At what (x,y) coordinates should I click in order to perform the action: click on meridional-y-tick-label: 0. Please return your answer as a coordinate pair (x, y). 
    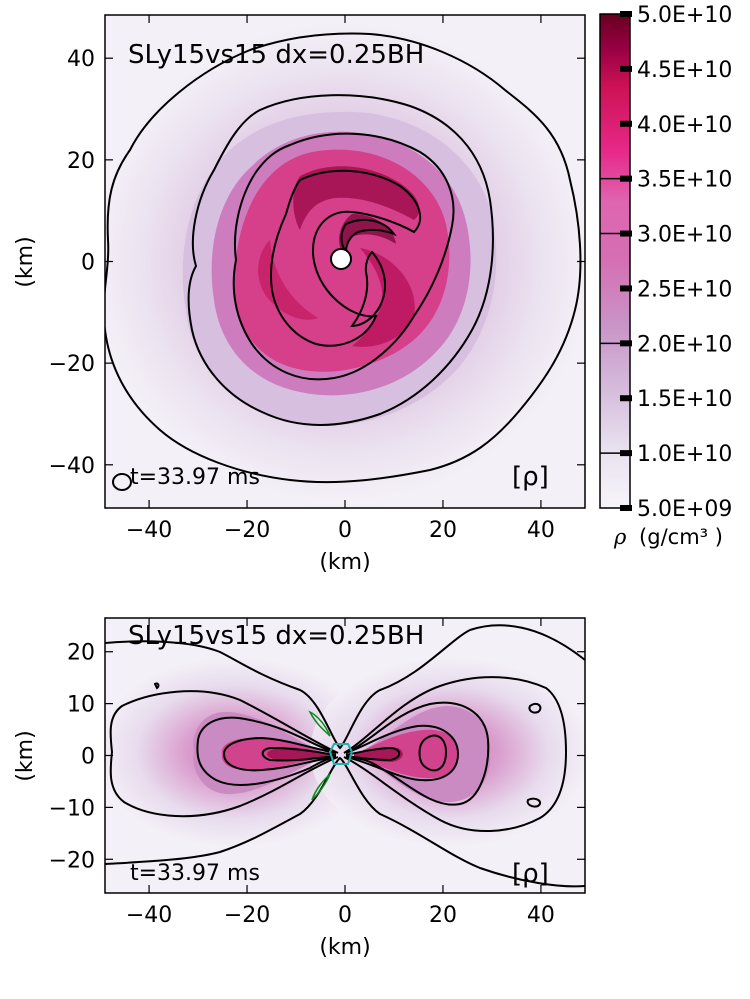
    Looking at the image, I should click on (88, 757).